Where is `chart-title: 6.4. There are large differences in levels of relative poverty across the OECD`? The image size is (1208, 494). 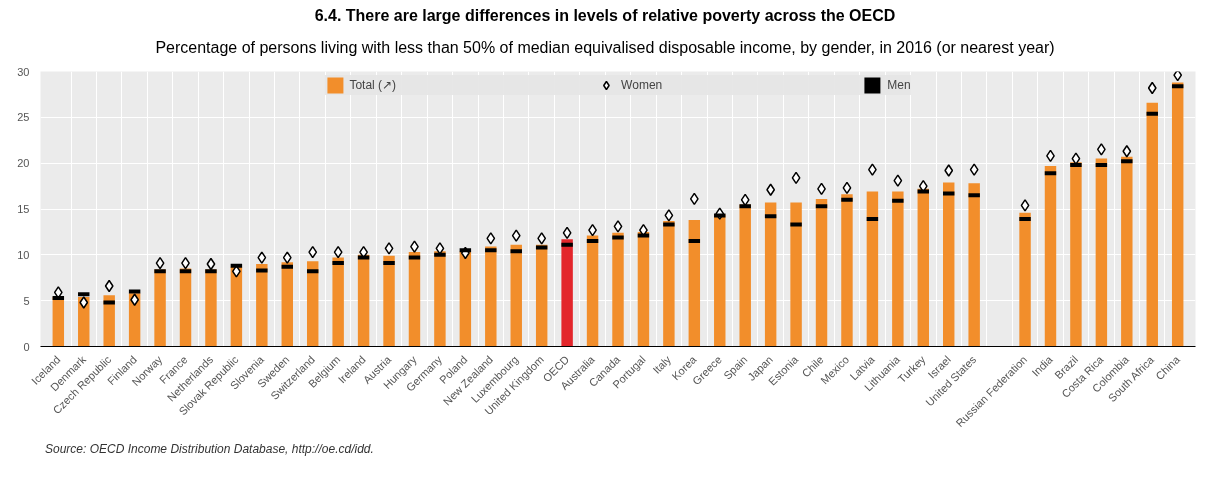 chart-title: 6.4. There are large differences in levels of relative poverty across the OECD is located at coordinates (605, 16).